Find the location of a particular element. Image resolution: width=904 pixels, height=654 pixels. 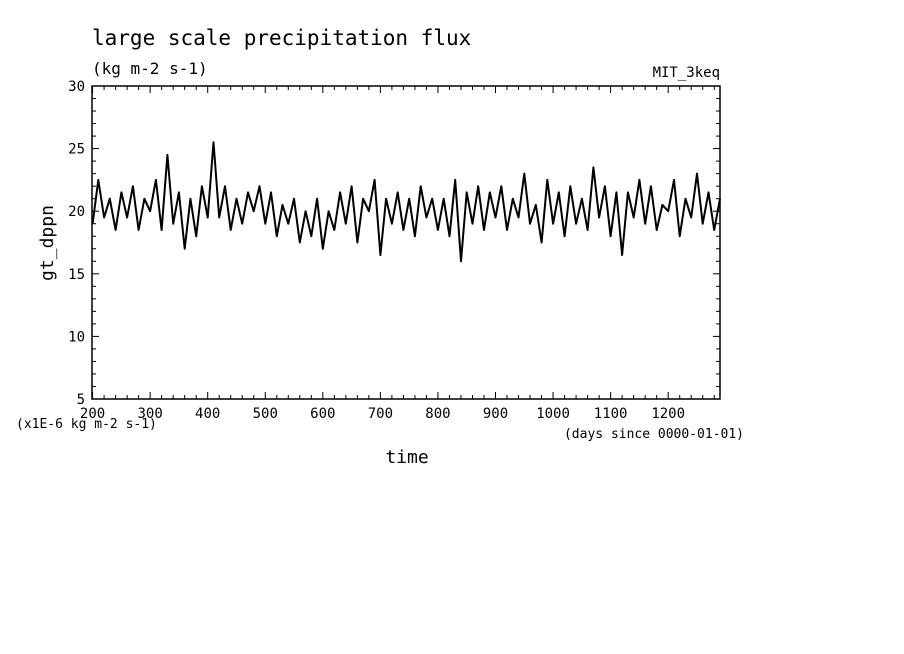

y-tick-labels: 5 10 15 20 25 30 is located at coordinates (76, 243).